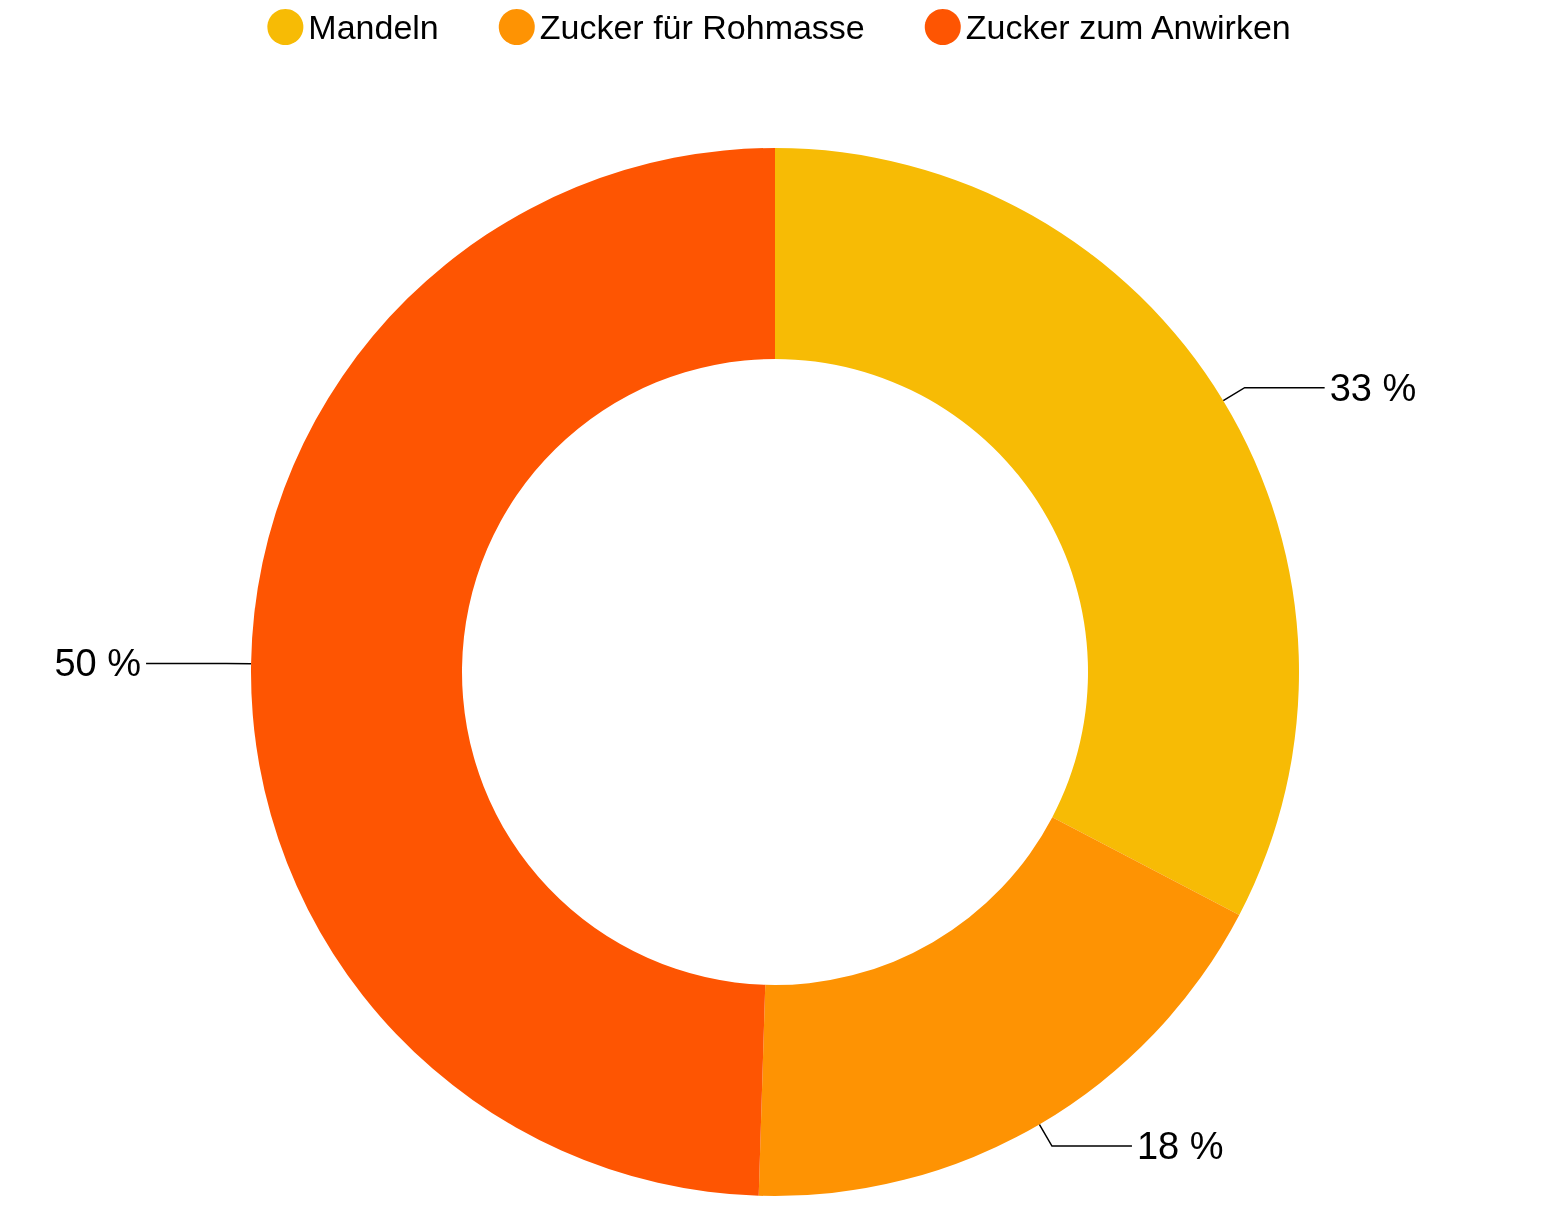 This screenshot has height=1226, width=1560. What do you see at coordinates (1128, 27) in the screenshot?
I see `legend-label: Zucker zum Anwirken` at bounding box center [1128, 27].